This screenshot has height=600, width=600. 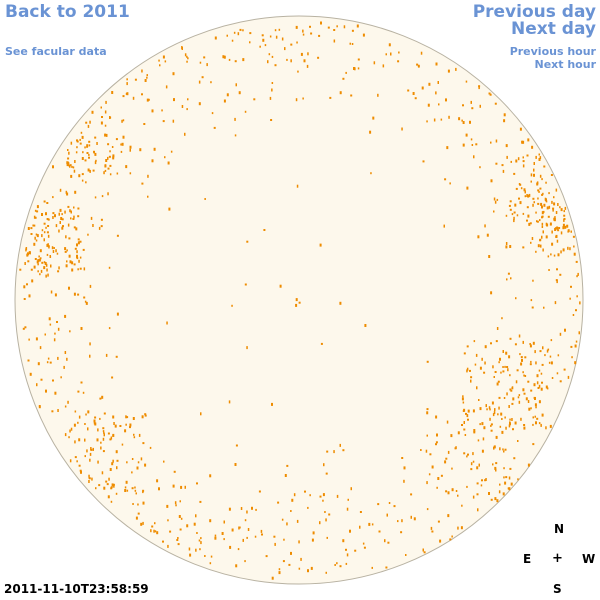 What do you see at coordinates (534, 12) in the screenshot?
I see `previous-day-link: Previous day` at bounding box center [534, 12].